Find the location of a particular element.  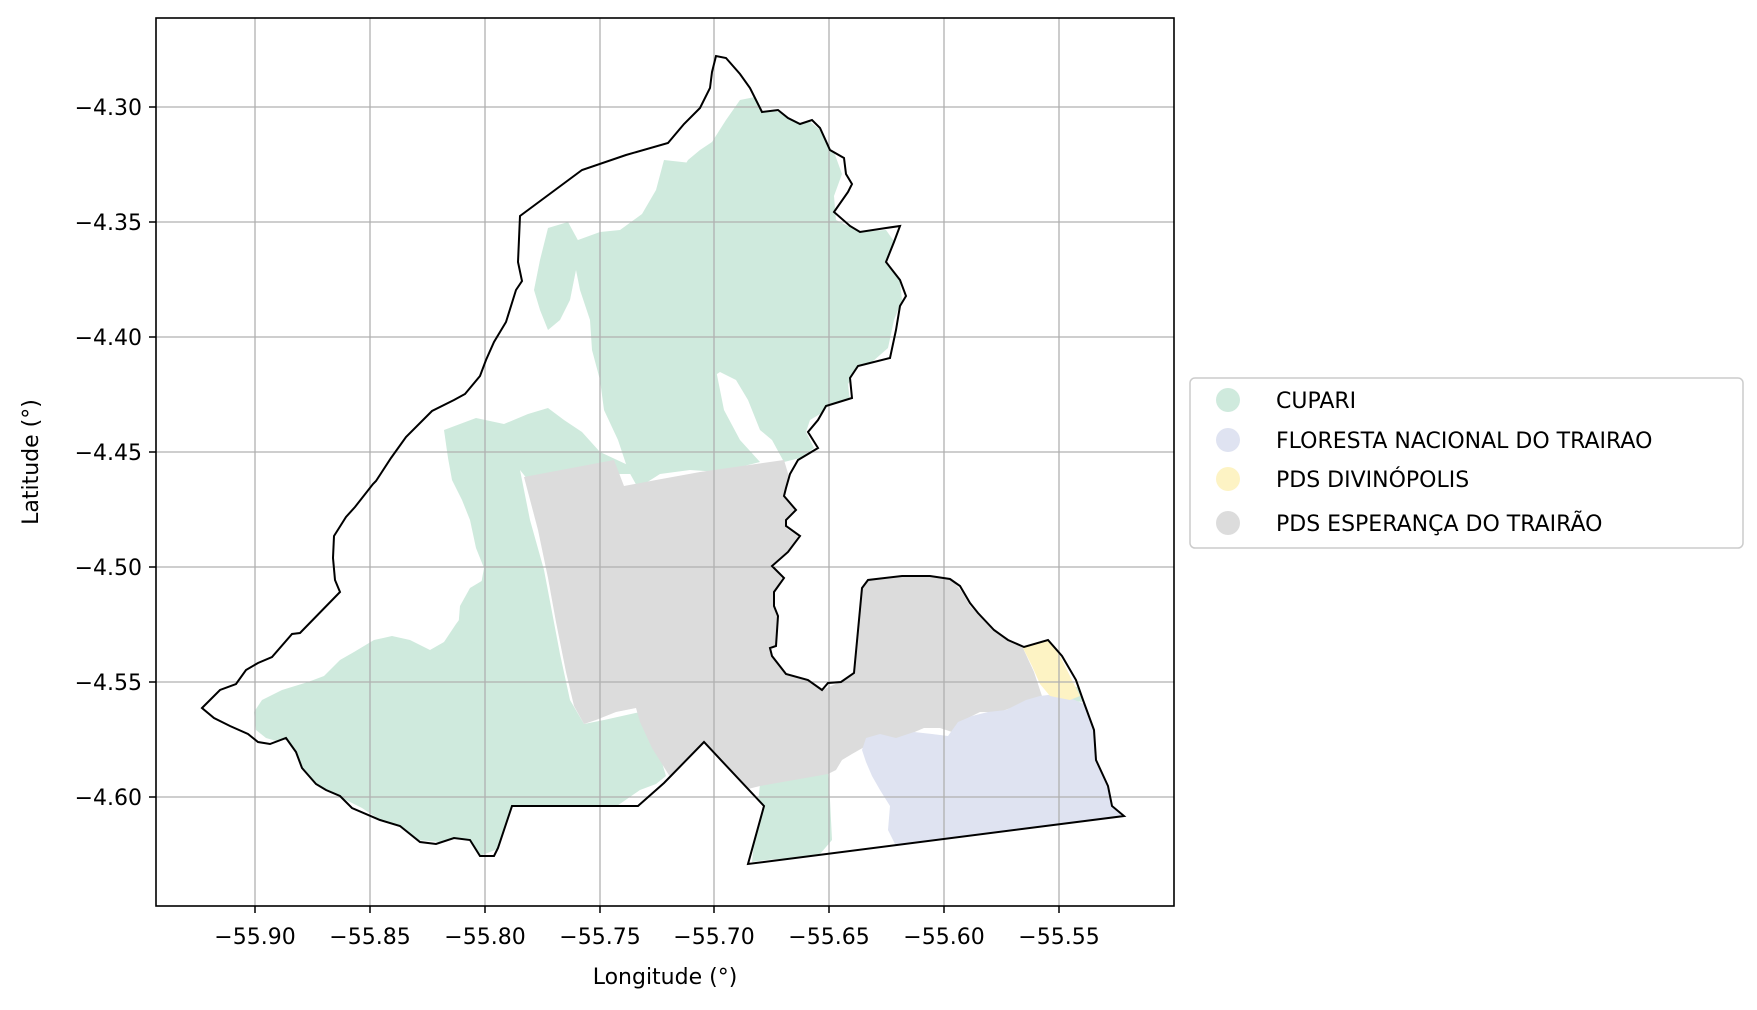

legend-marker-floresta is located at coordinates (1228, 440).